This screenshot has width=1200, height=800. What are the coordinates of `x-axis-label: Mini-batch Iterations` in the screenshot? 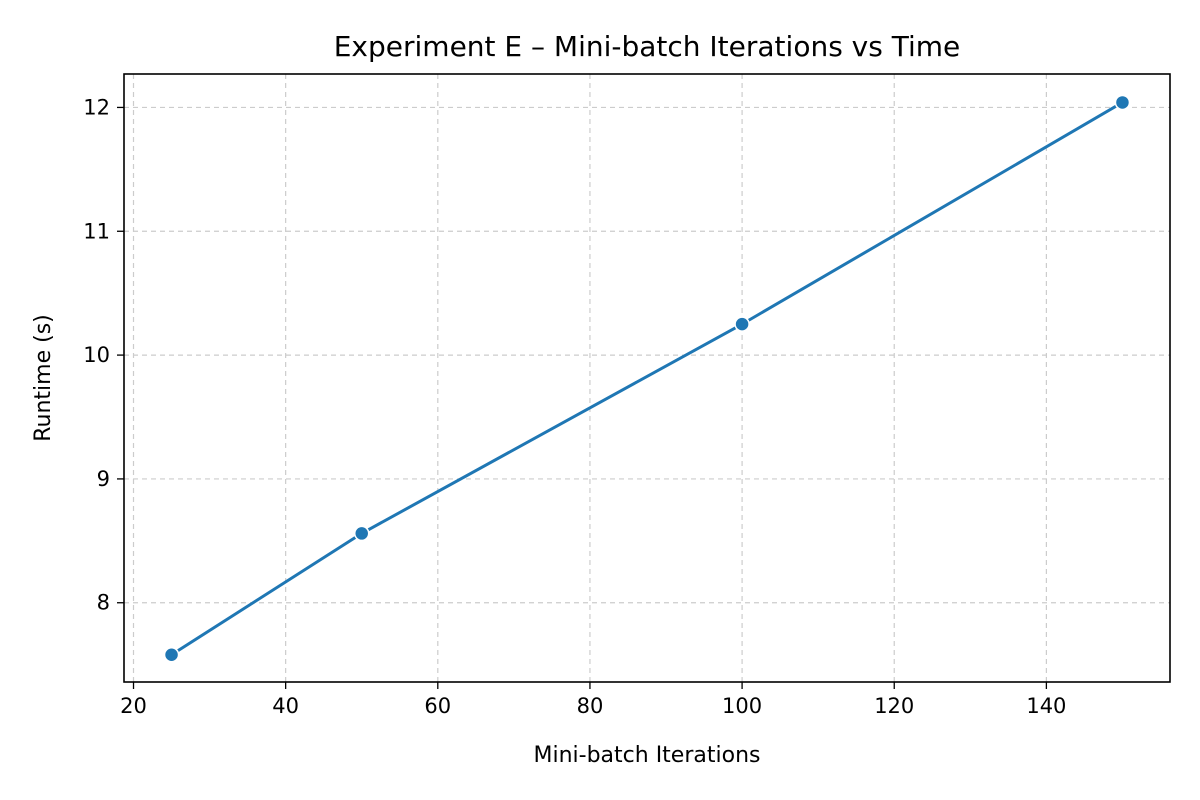 It's located at (647, 755).